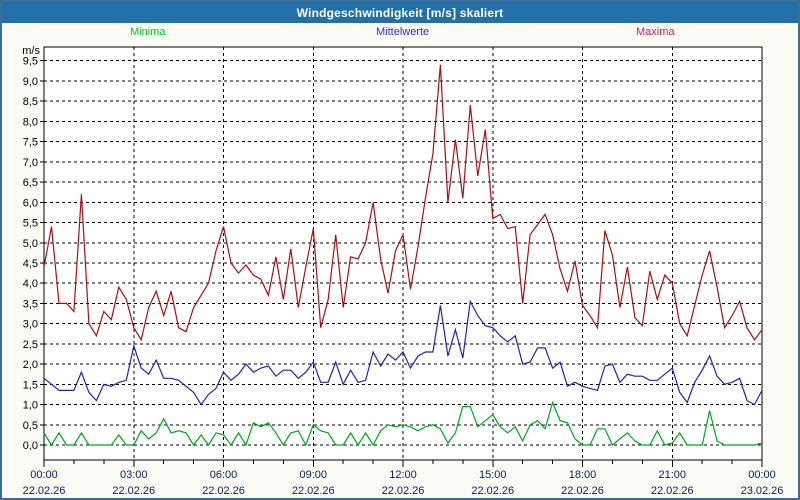 Image resolution: width=800 pixels, height=500 pixels. What do you see at coordinates (672, 475) in the screenshot?
I see `svg-text: 21:00` at bounding box center [672, 475].